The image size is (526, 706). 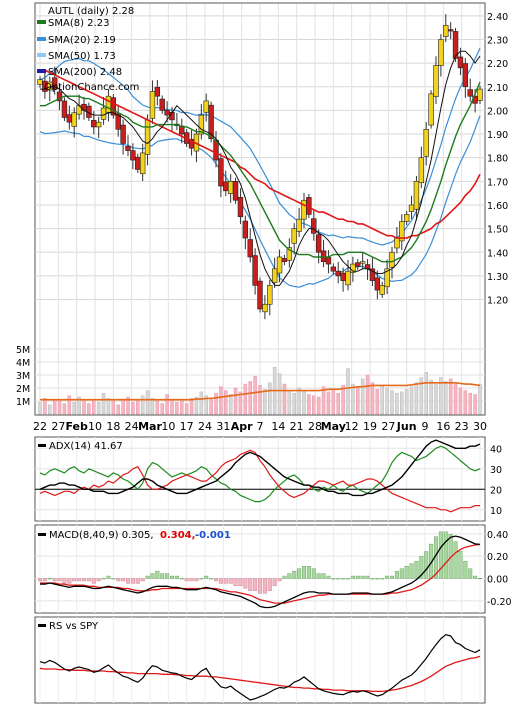 I want to click on rs-line, so click(x=260, y=667).